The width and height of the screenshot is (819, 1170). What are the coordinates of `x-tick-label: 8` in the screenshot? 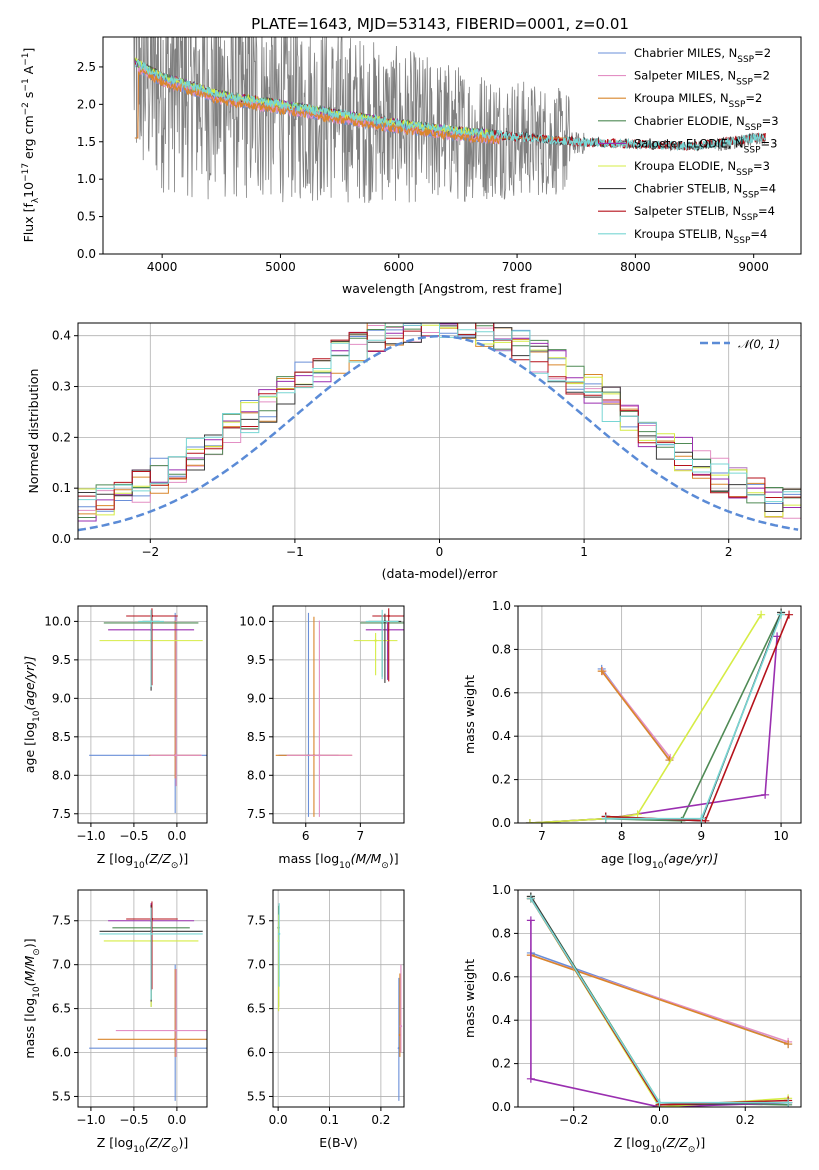 It's located at (622, 836).